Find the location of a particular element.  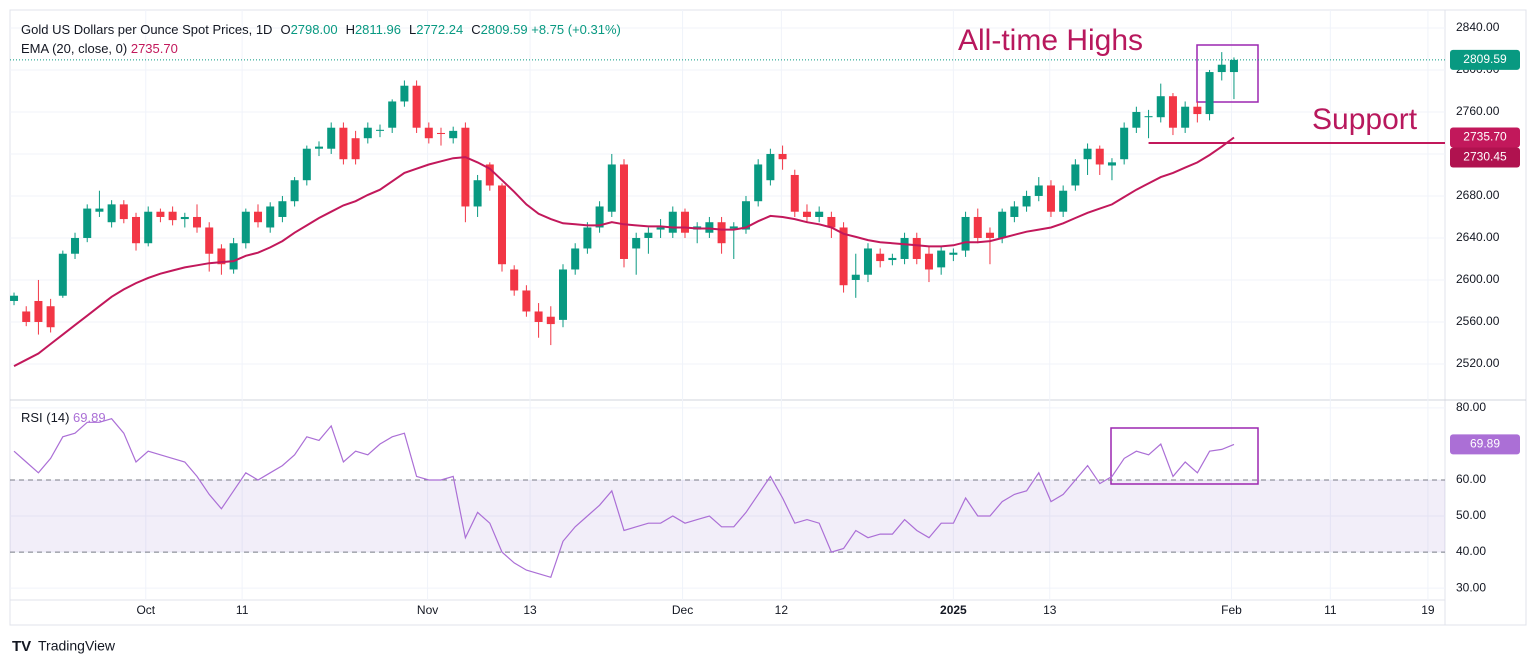

x-tick-label: Oct is located at coordinates (145, 610).